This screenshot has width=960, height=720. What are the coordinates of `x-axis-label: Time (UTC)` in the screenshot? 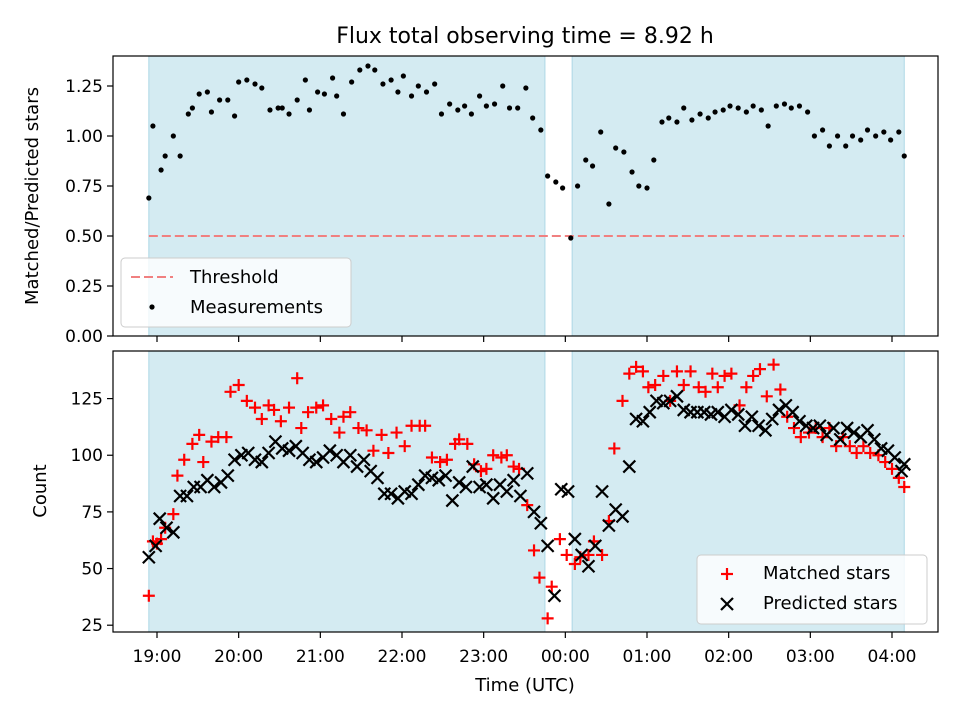 It's located at (524, 685).